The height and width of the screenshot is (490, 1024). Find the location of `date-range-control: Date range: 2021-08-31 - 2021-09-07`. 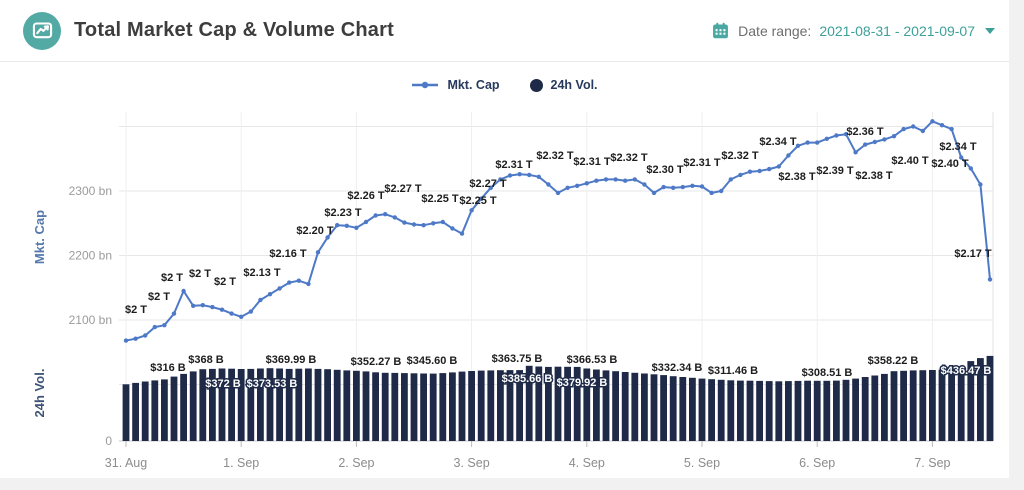

date-range-control: Date range: 2021-08-31 - 2021-09-07 is located at coordinates (853, 30).